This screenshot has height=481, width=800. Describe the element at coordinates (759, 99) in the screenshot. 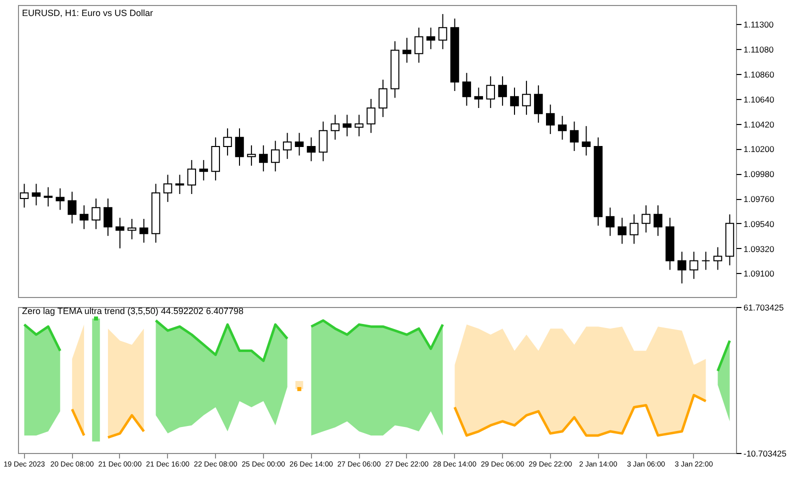

I see `y-tick-label: 1.10640` at that location.